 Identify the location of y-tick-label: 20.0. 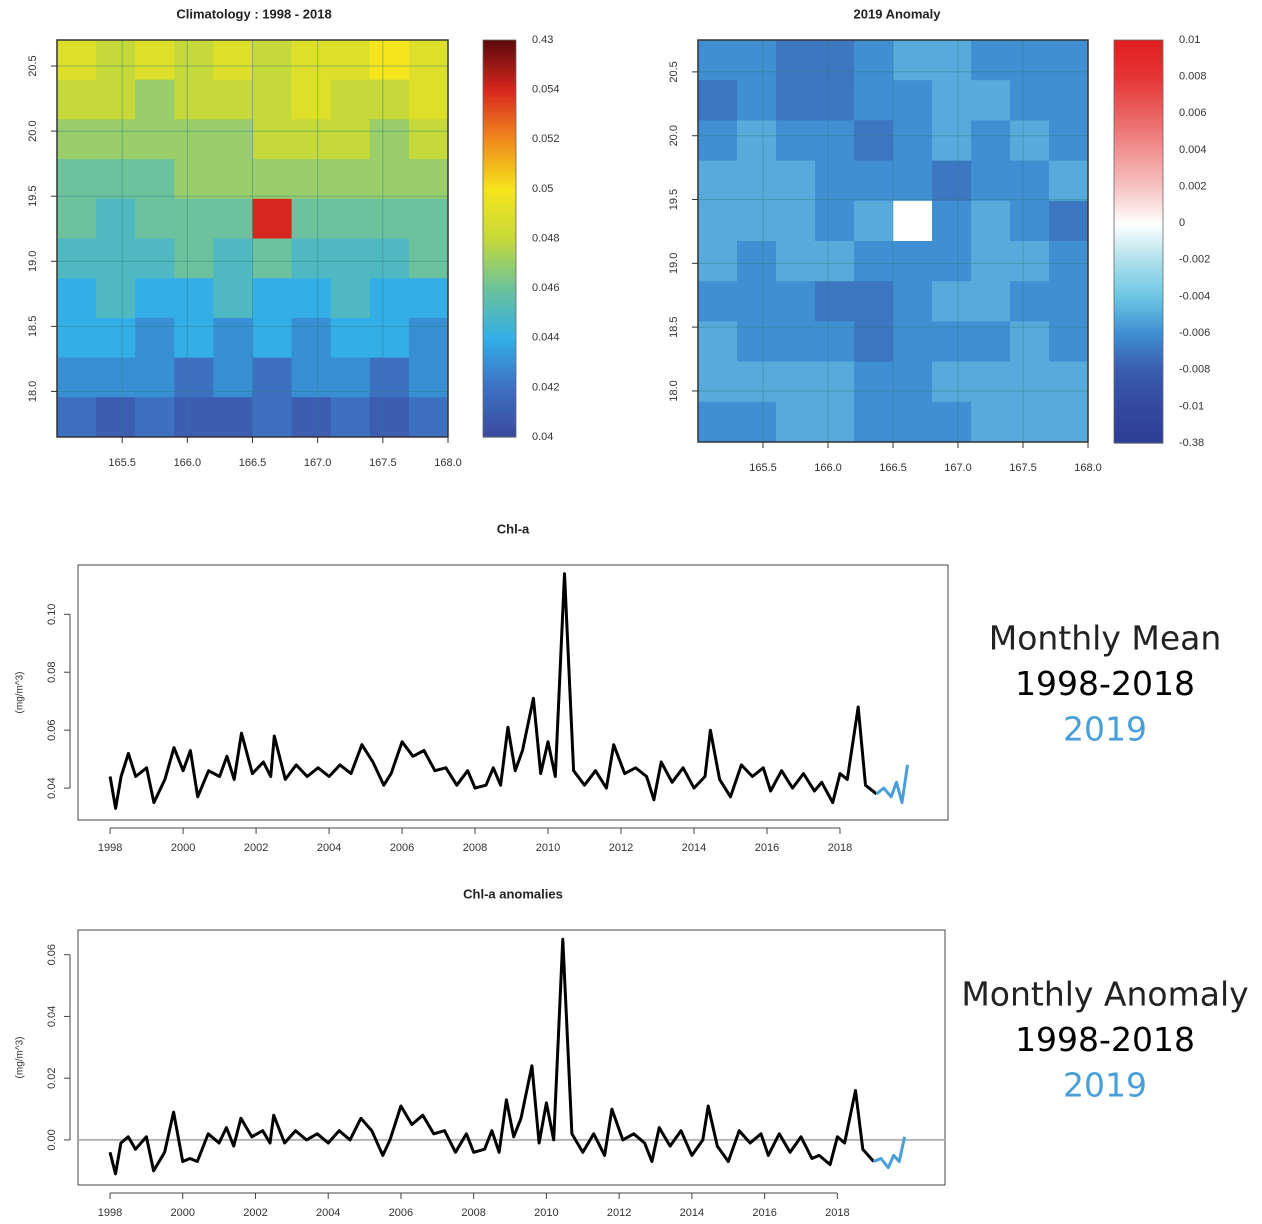
(33, 130).